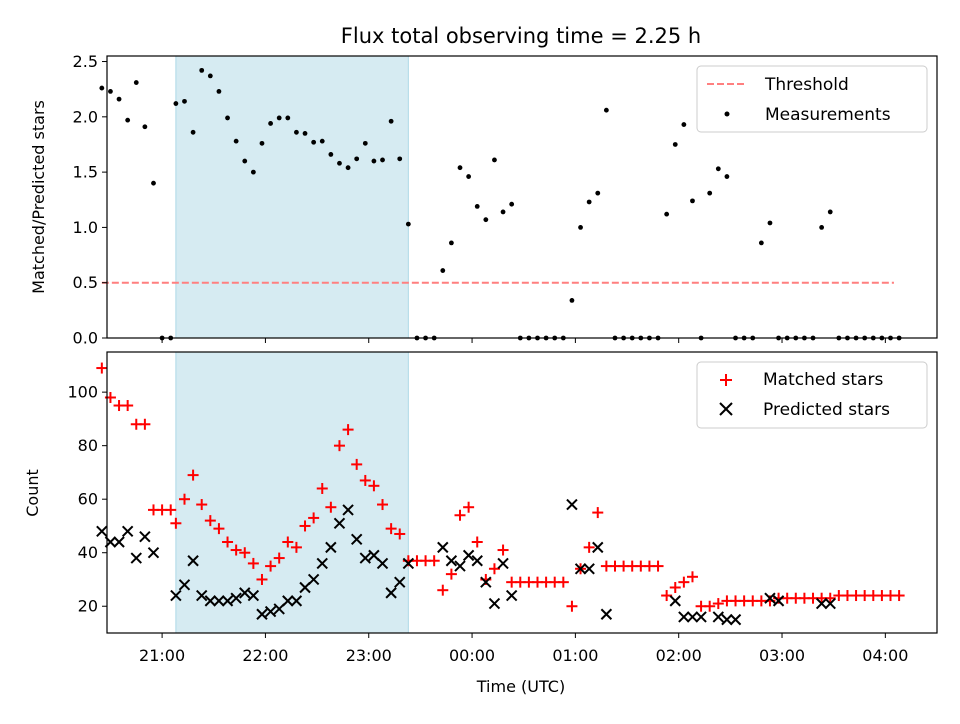  Describe the element at coordinates (727, 114) in the screenshot. I see `legend-measurements-swatch` at that location.